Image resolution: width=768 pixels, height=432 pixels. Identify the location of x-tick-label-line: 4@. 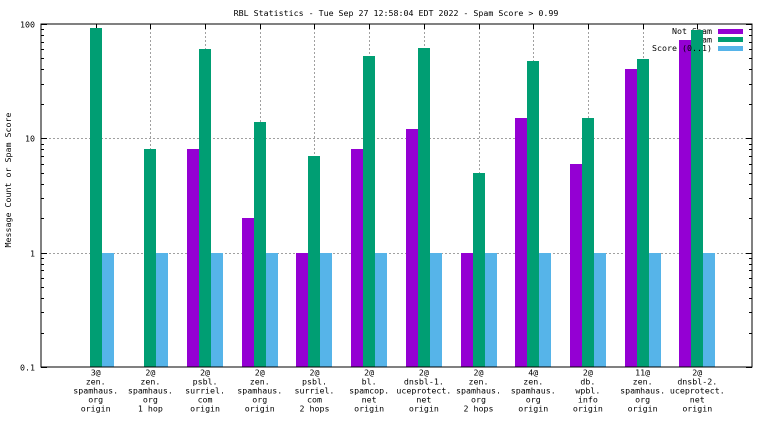
(533, 373).